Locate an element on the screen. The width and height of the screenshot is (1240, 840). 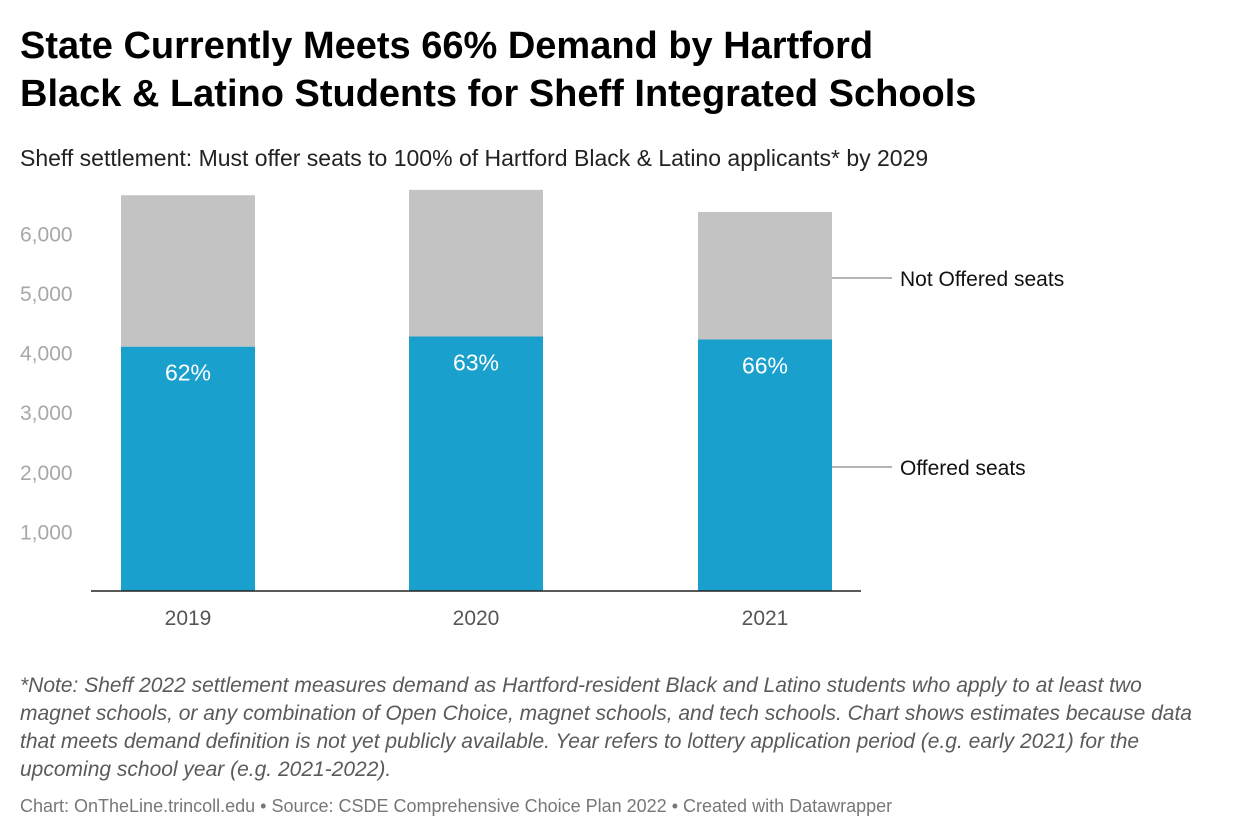
y-tick-label: 1,000 is located at coordinates (46, 532).